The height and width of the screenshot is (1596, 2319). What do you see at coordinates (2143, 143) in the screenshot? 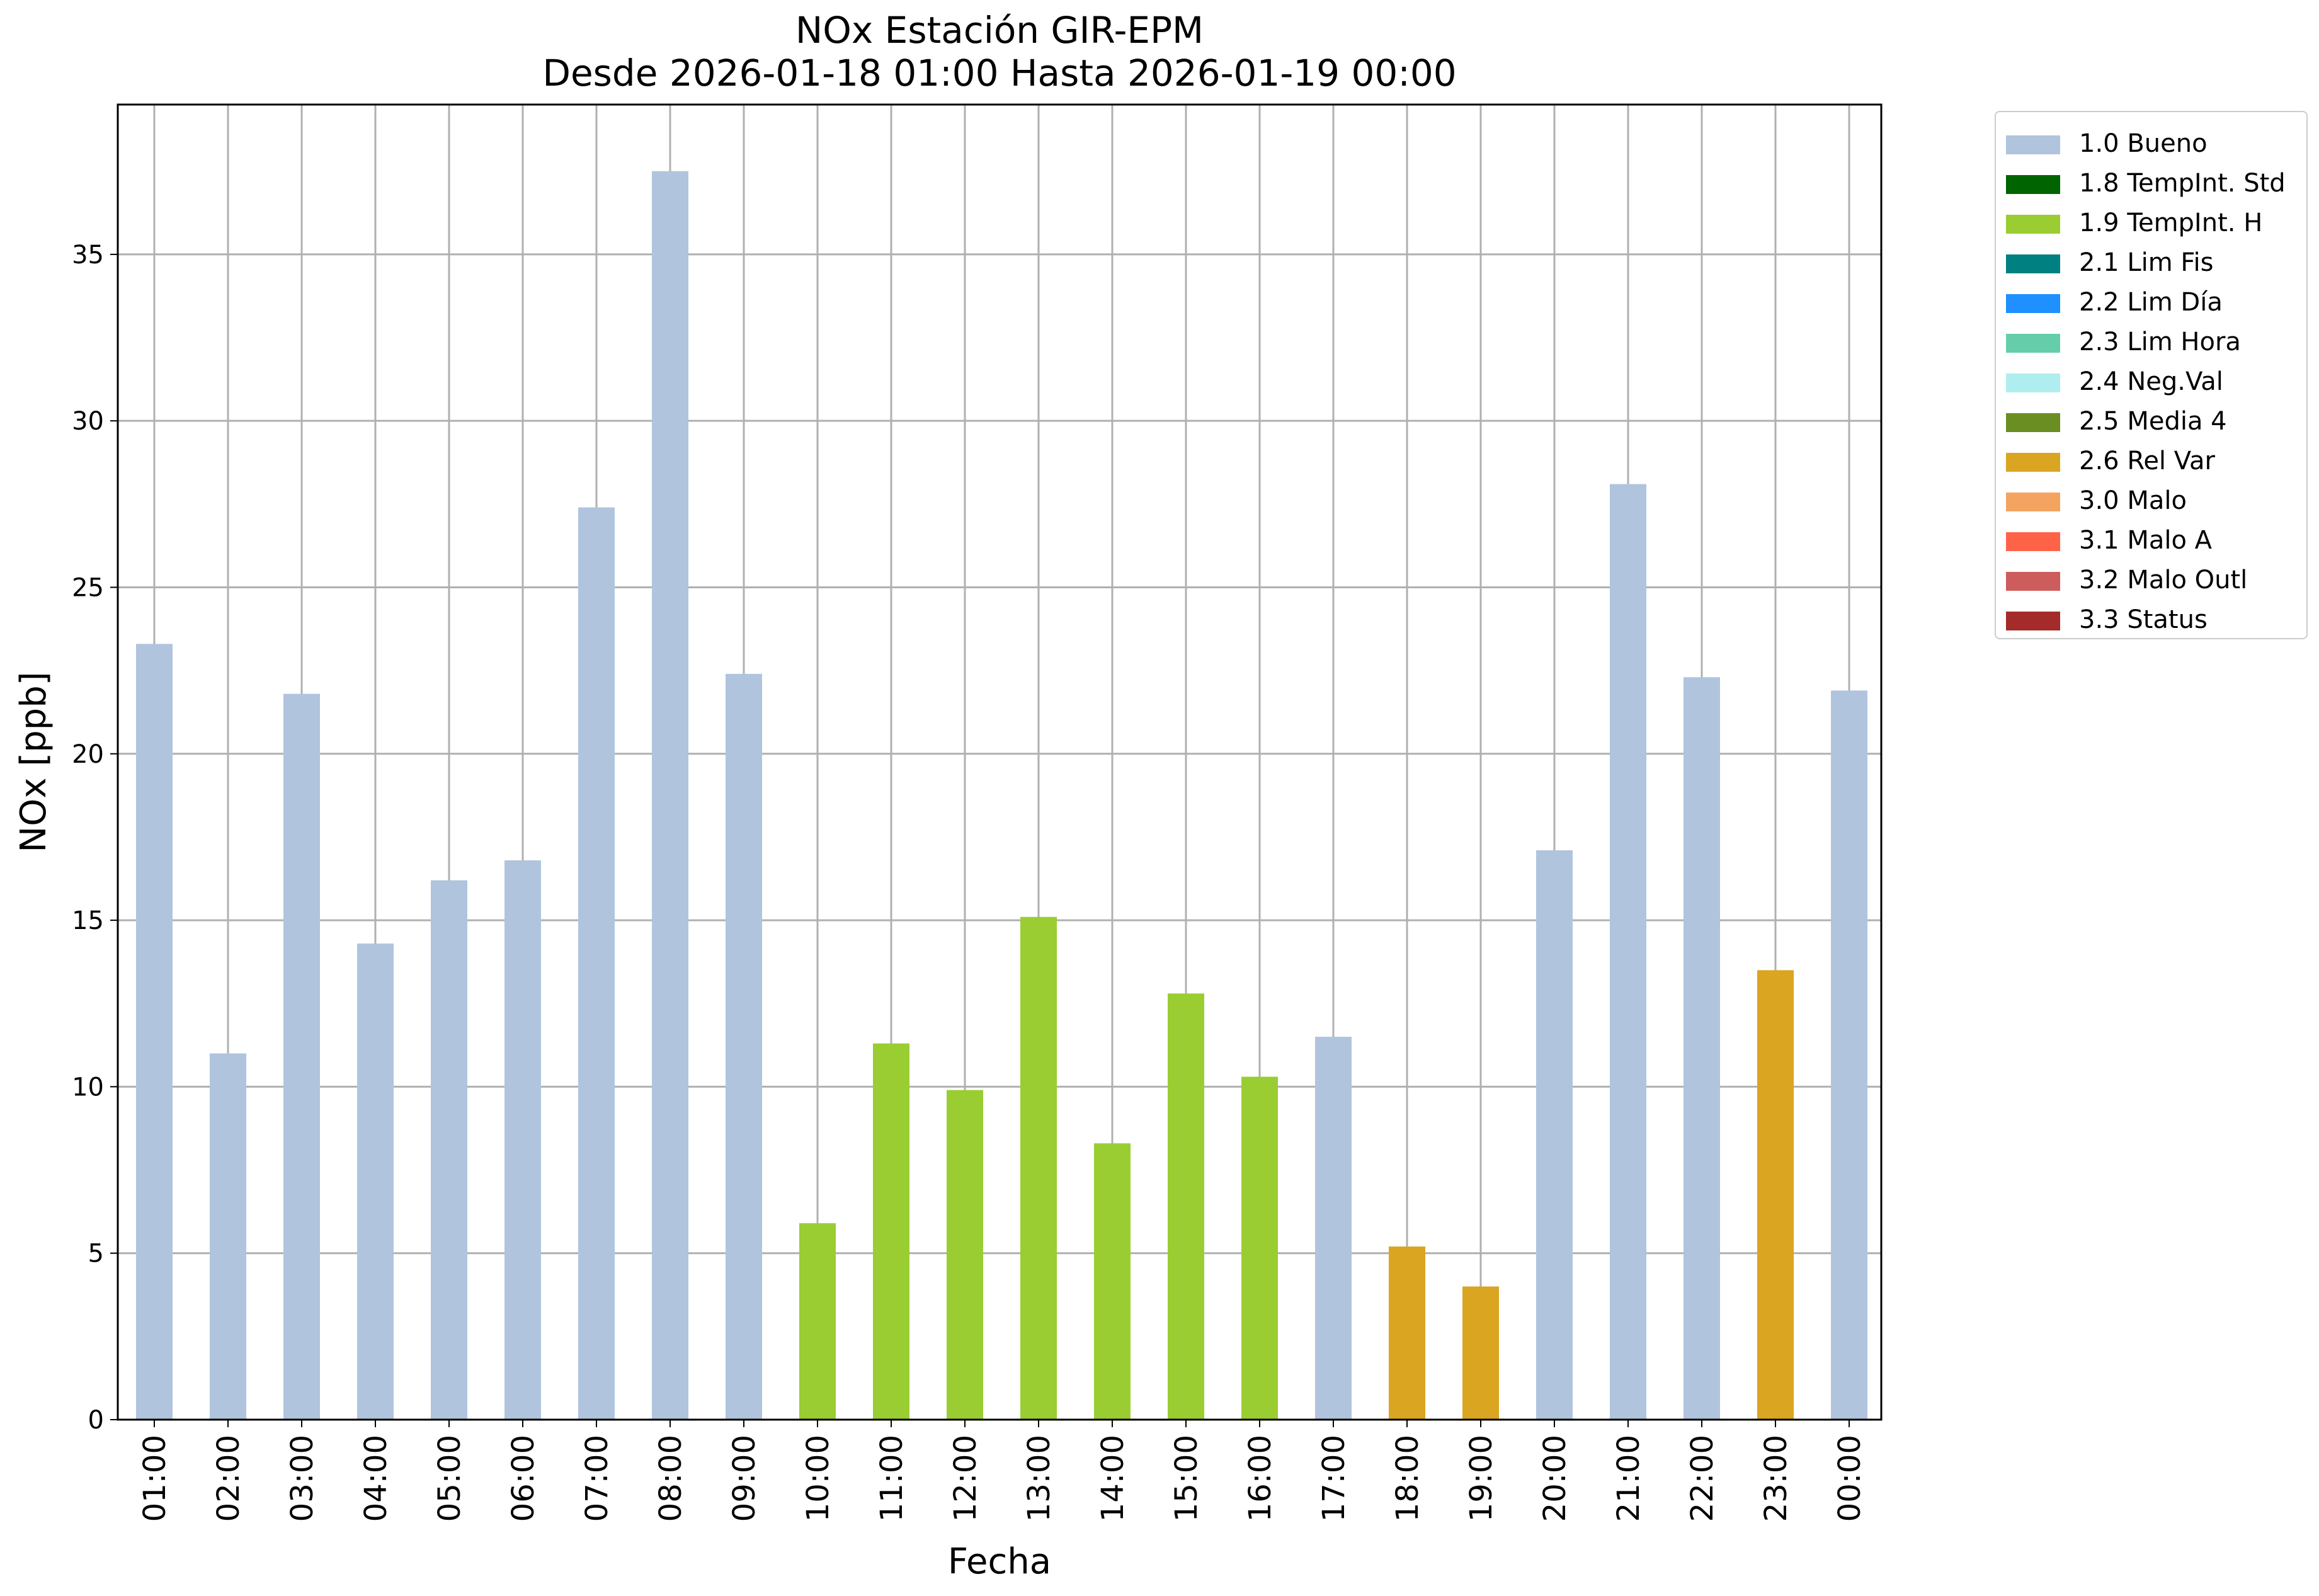
I see `legend-label: 1.0 Bueno` at bounding box center [2143, 143].